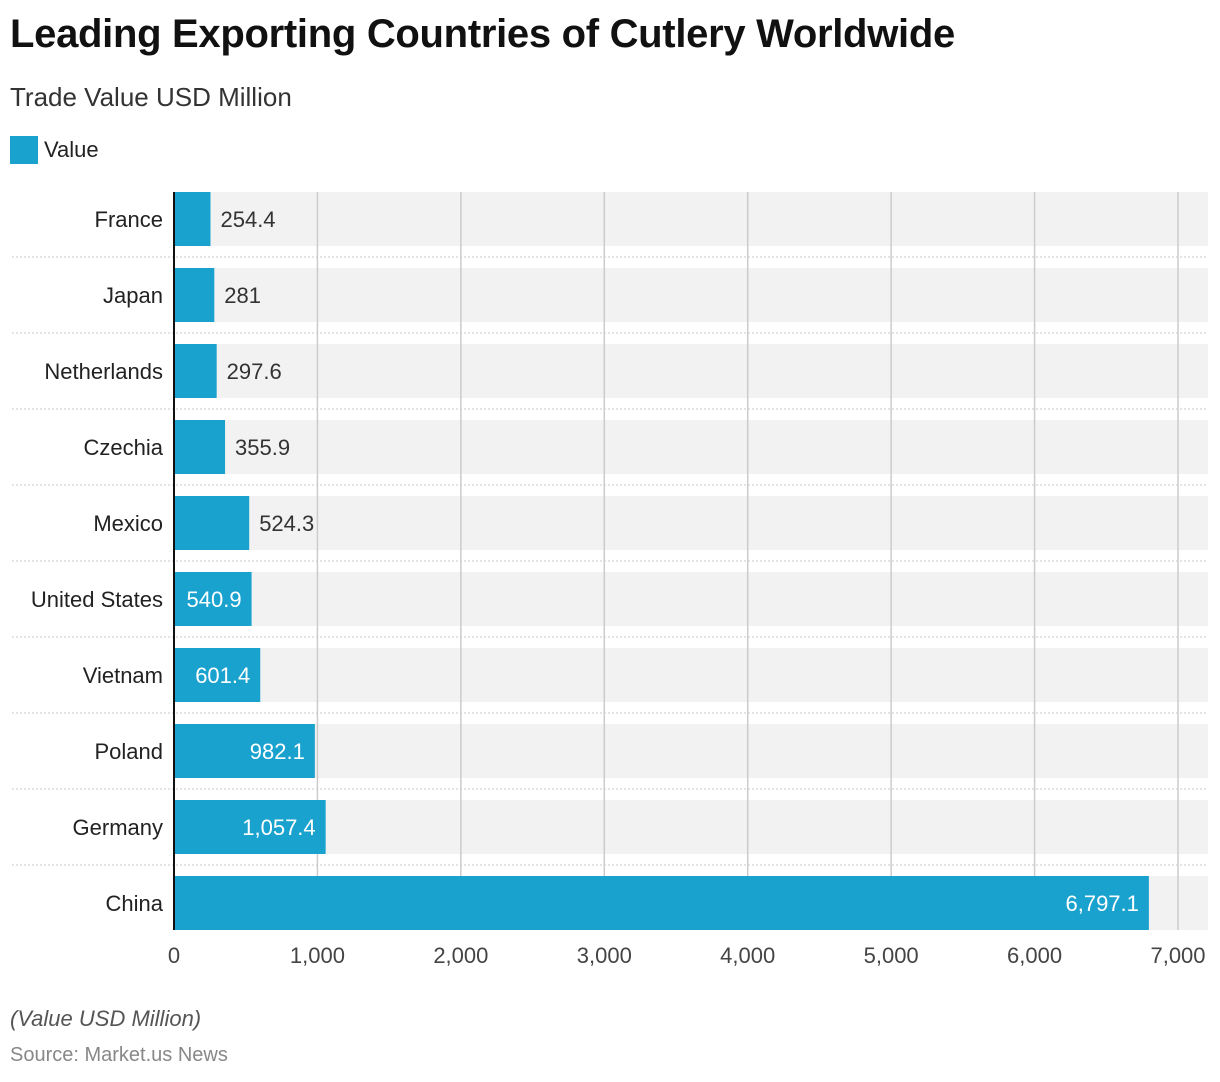 This screenshot has height=1082, width=1220. I want to click on data-label: 540.9, so click(214, 599).